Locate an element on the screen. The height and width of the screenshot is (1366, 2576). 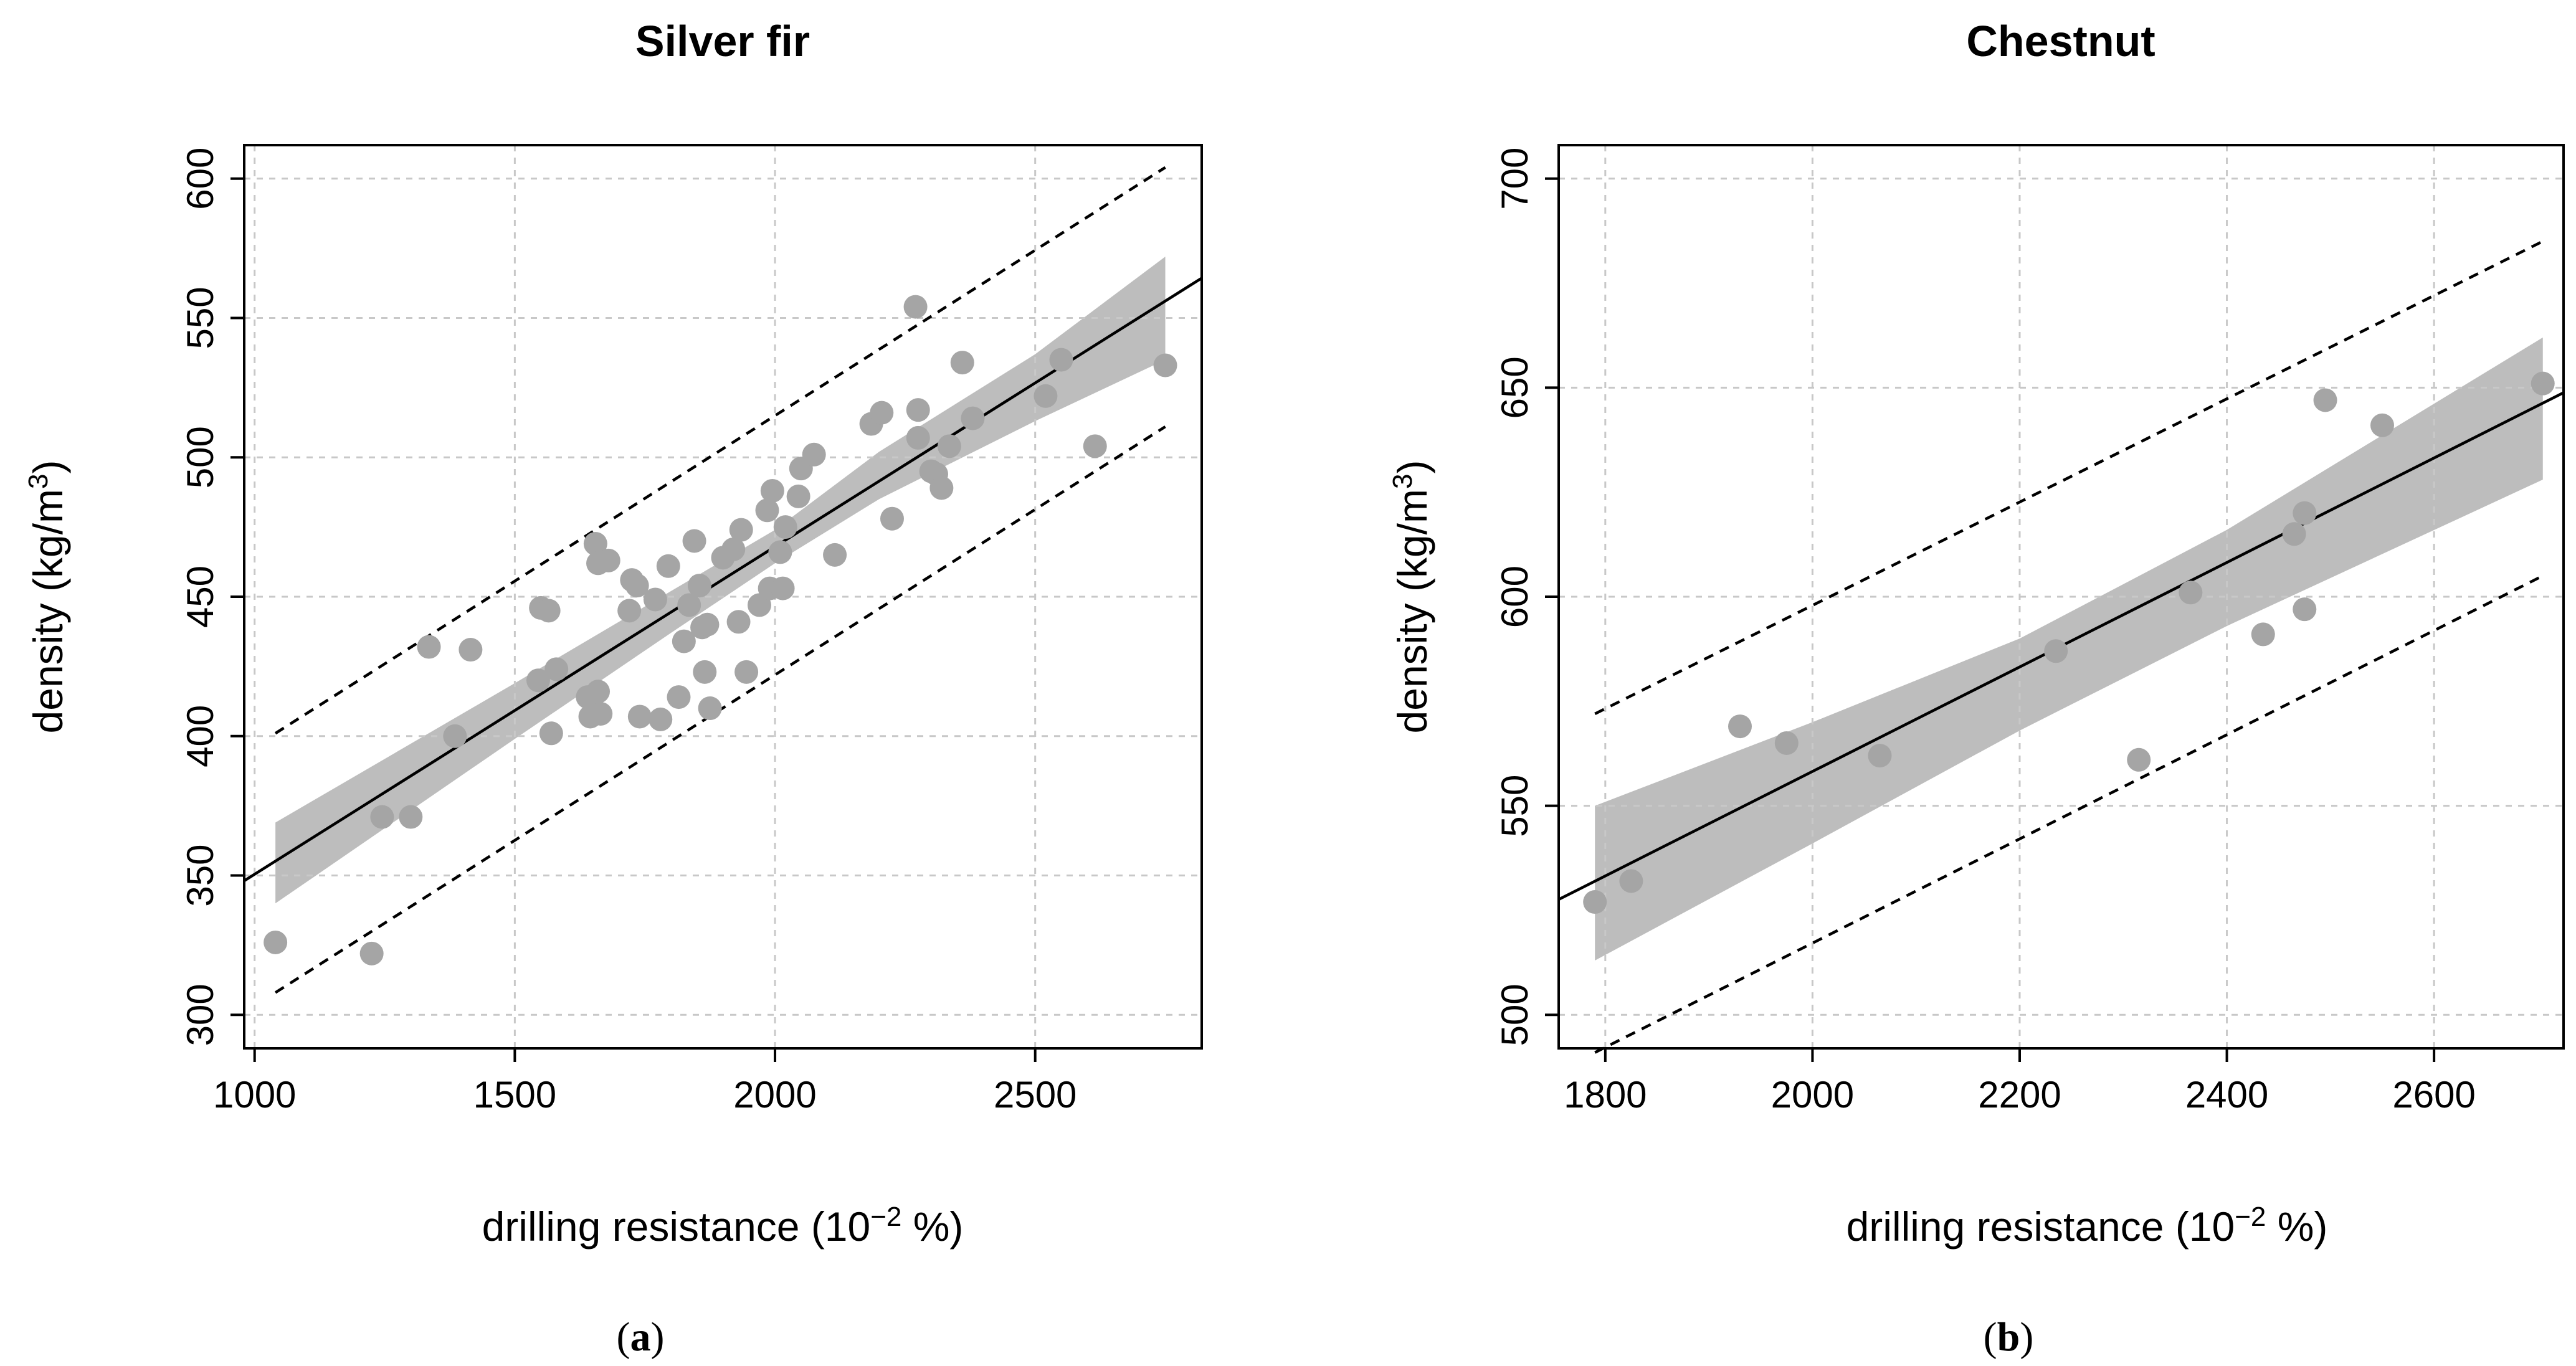
x-tick-label: 1500 is located at coordinates (514, 1095).